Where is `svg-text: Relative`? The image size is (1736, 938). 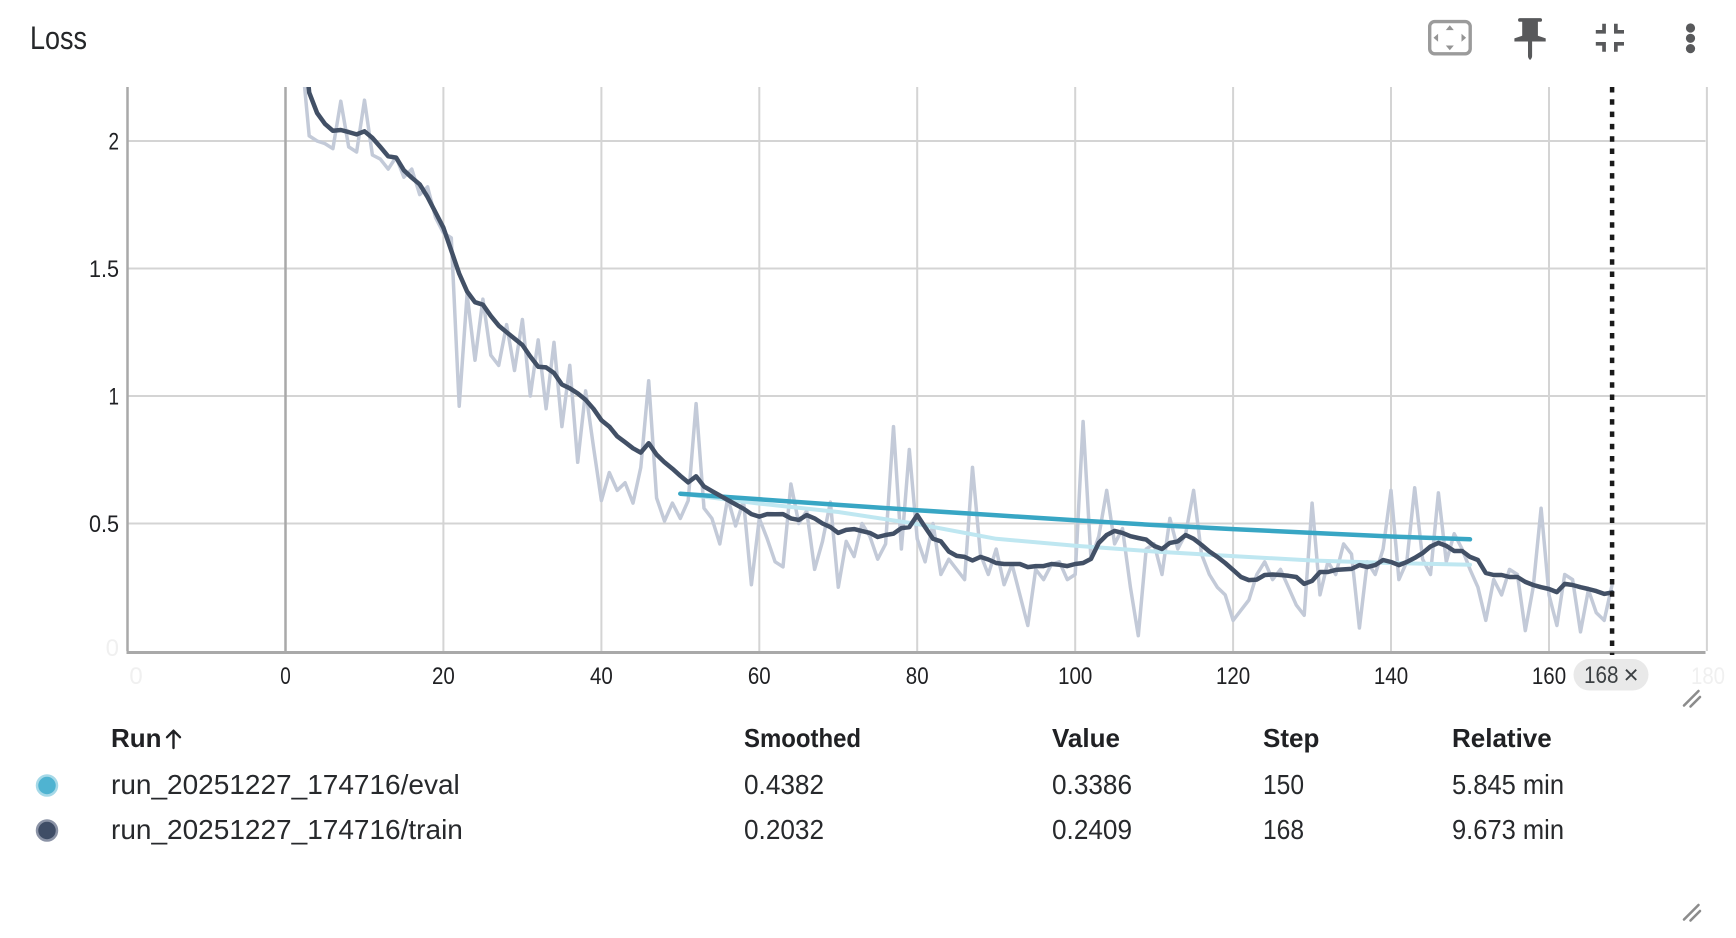
svg-text: Relative is located at coordinates (1502, 738).